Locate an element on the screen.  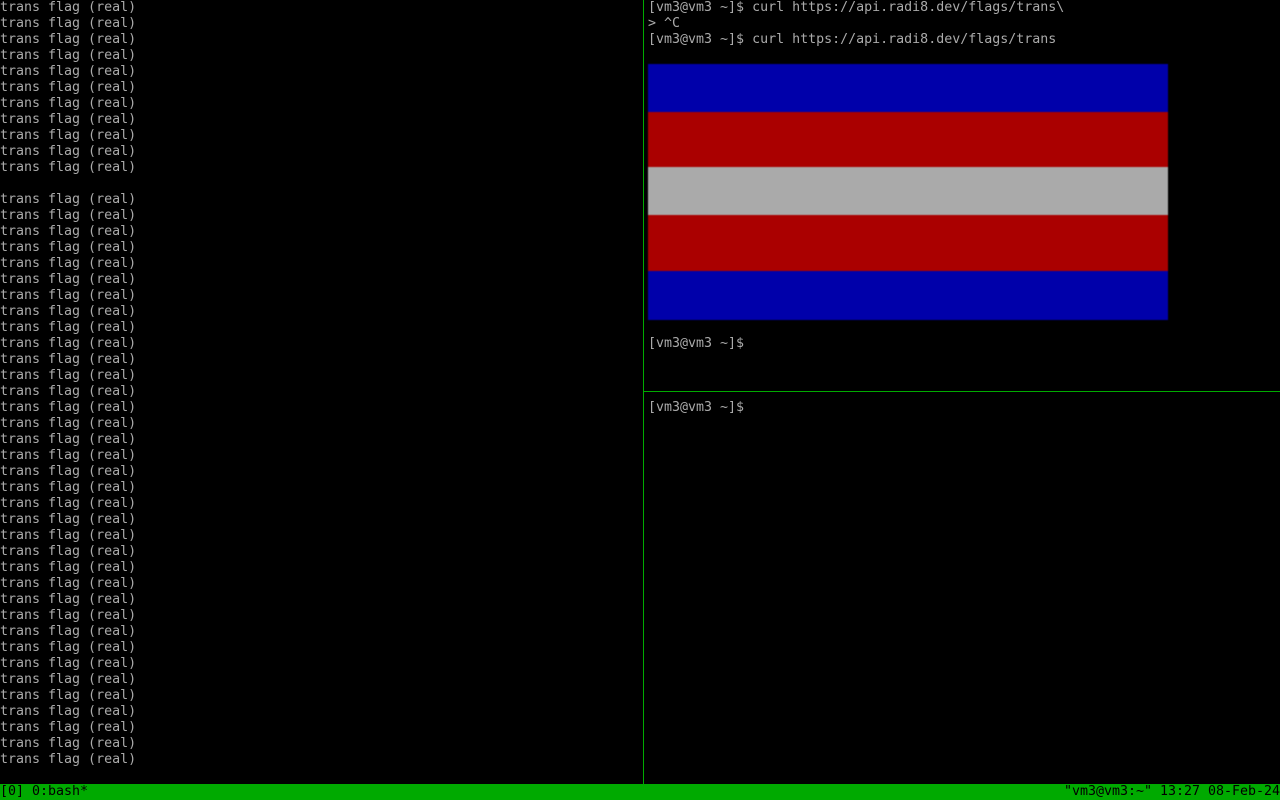
tmux-status-bar: [0] 0:bash* "vm3@vm3:~" 13:27 08-Feb-24 is located at coordinates (640, 792).